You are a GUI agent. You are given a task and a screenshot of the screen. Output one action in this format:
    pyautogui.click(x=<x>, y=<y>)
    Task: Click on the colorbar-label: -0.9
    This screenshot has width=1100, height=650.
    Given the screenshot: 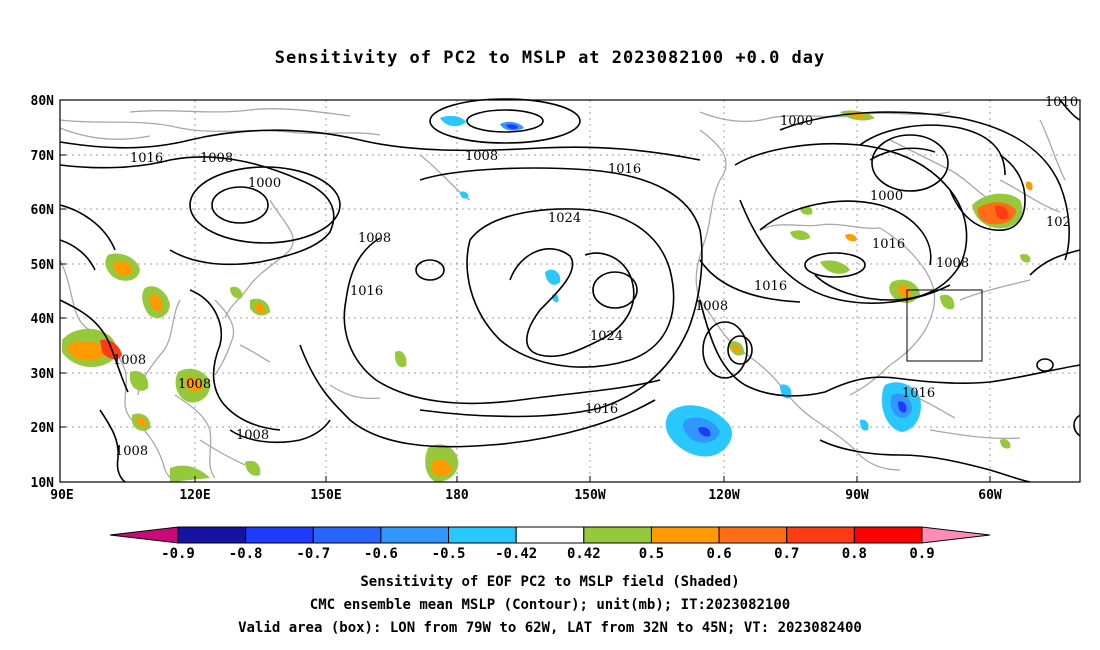 What is the action you would take?
    pyautogui.click(x=178, y=554)
    